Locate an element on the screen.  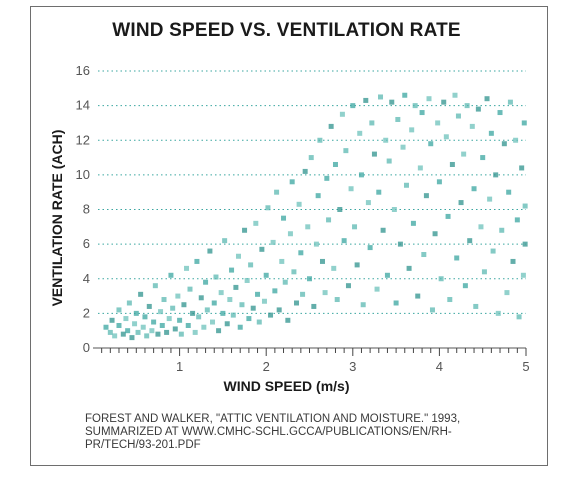
y-tick-label: 10 is located at coordinates (83, 174).